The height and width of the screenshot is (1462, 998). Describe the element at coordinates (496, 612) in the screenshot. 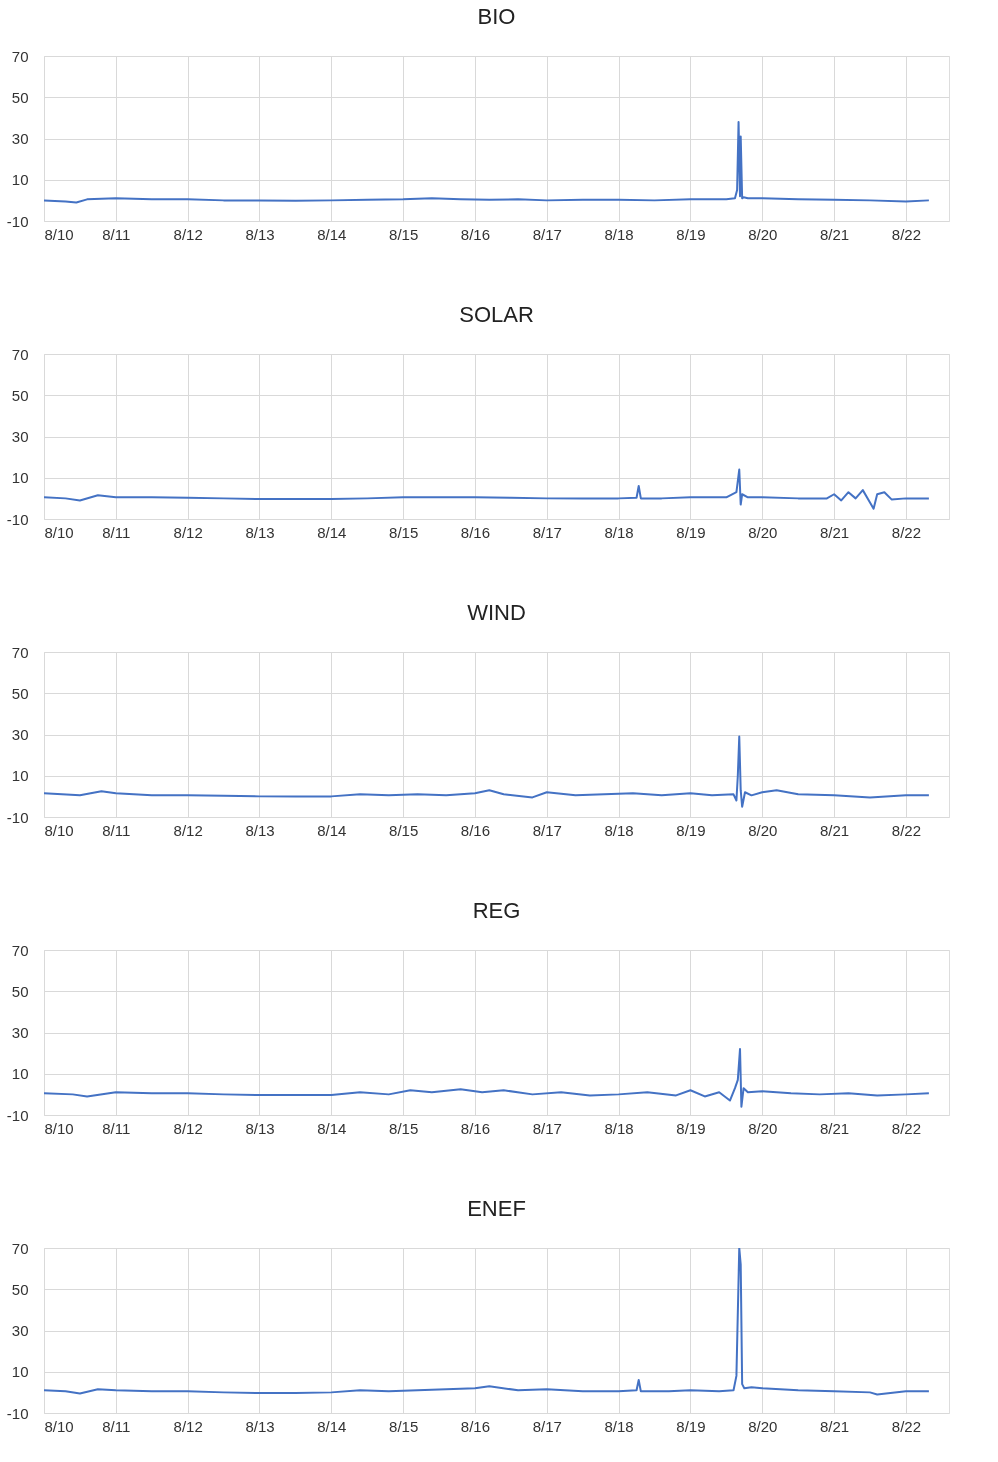

I see `chart-title: WIND` at that location.